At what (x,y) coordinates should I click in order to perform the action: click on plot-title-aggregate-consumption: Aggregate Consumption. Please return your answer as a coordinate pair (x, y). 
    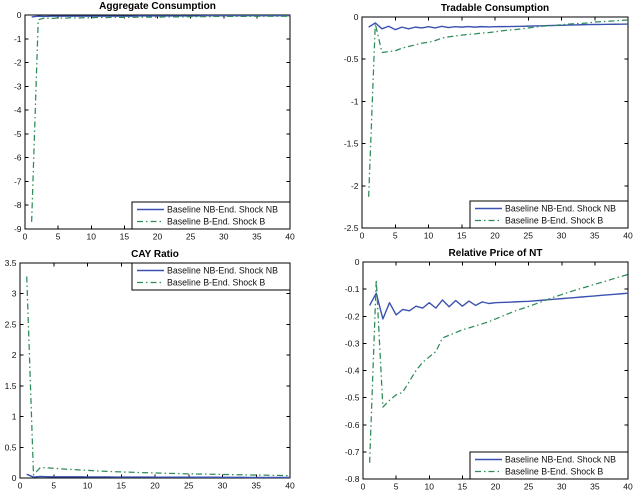
    Looking at the image, I should click on (157, 6).